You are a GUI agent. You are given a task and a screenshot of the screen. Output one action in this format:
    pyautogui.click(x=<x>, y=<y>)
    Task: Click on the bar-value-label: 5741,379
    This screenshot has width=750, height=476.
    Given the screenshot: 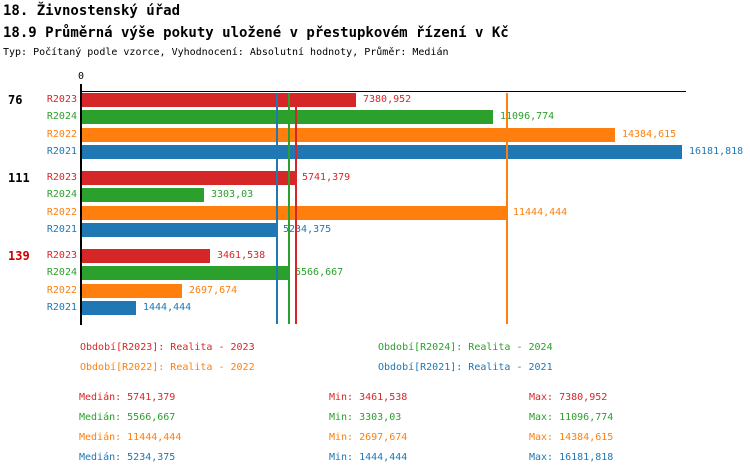 What is the action you would take?
    pyautogui.click(x=326, y=177)
    